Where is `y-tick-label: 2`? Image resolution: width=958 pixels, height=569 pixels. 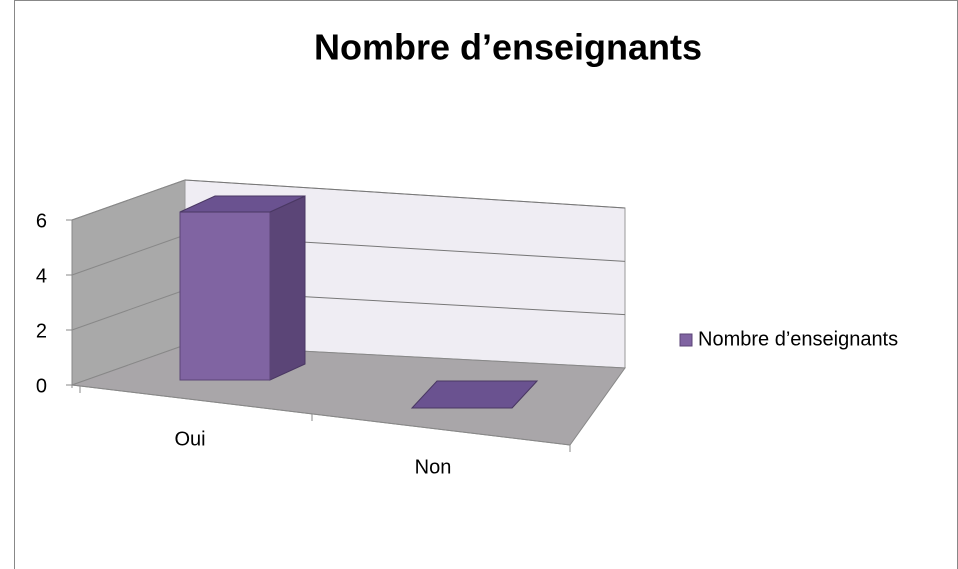 y-tick-label: 2 is located at coordinates (41, 331).